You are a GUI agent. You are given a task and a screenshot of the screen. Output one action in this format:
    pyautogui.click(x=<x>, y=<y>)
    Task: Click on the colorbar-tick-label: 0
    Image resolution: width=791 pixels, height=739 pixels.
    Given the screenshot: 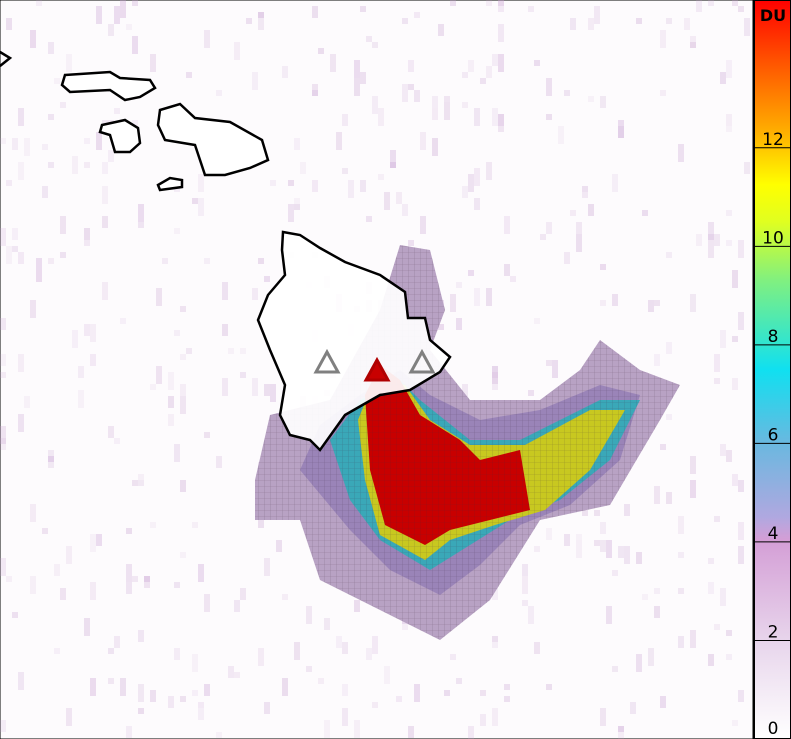 What is the action you would take?
    pyautogui.click(x=773, y=729)
    